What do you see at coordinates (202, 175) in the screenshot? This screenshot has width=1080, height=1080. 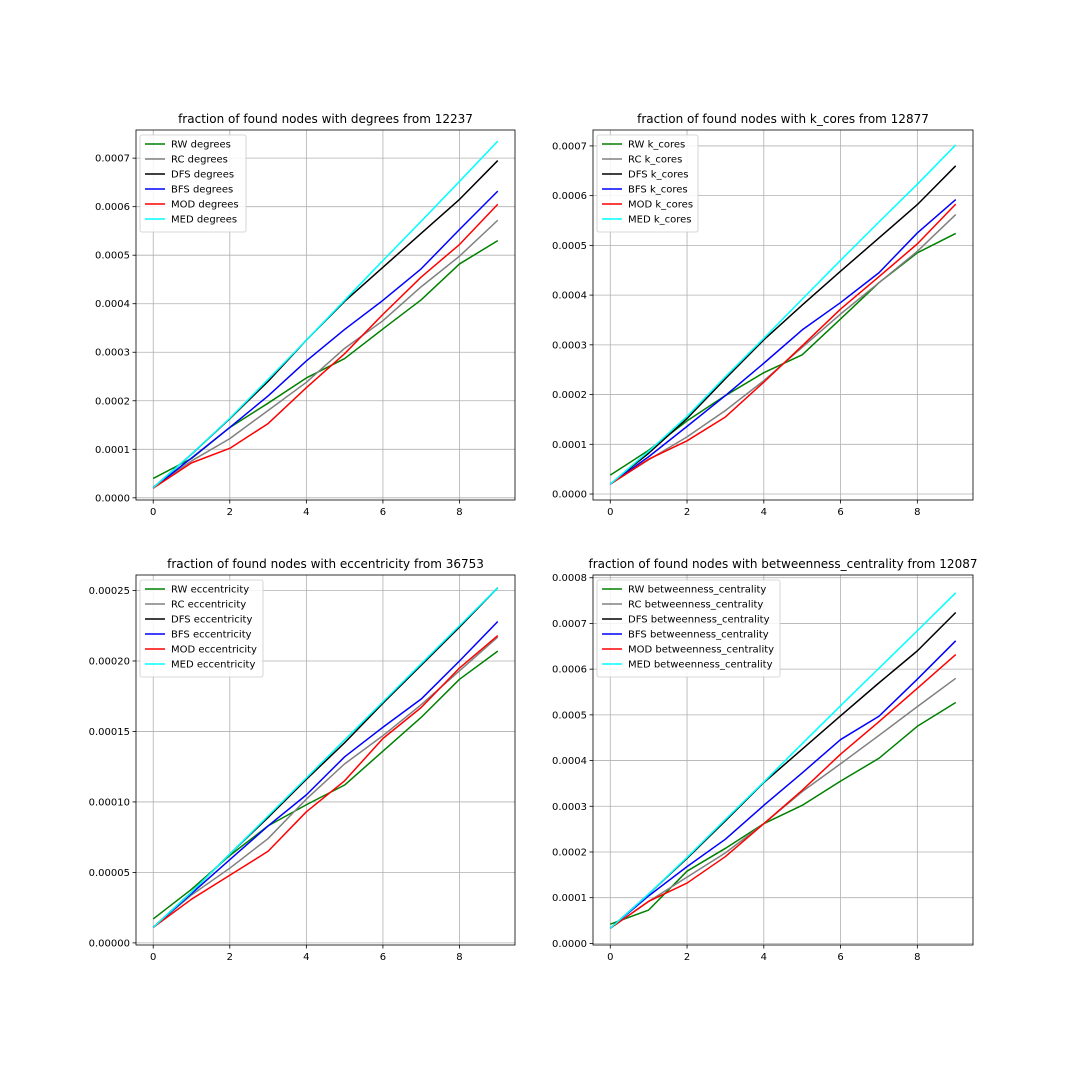 I see `legend-label: DFS degrees` at bounding box center [202, 175].